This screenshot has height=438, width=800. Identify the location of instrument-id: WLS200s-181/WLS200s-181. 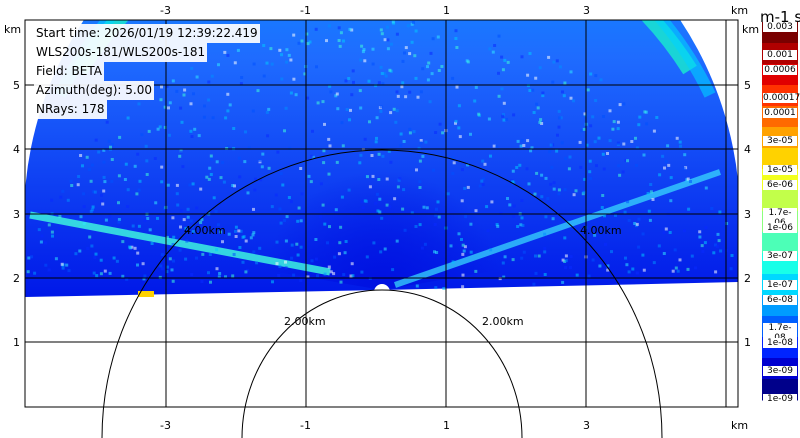
(121, 52).